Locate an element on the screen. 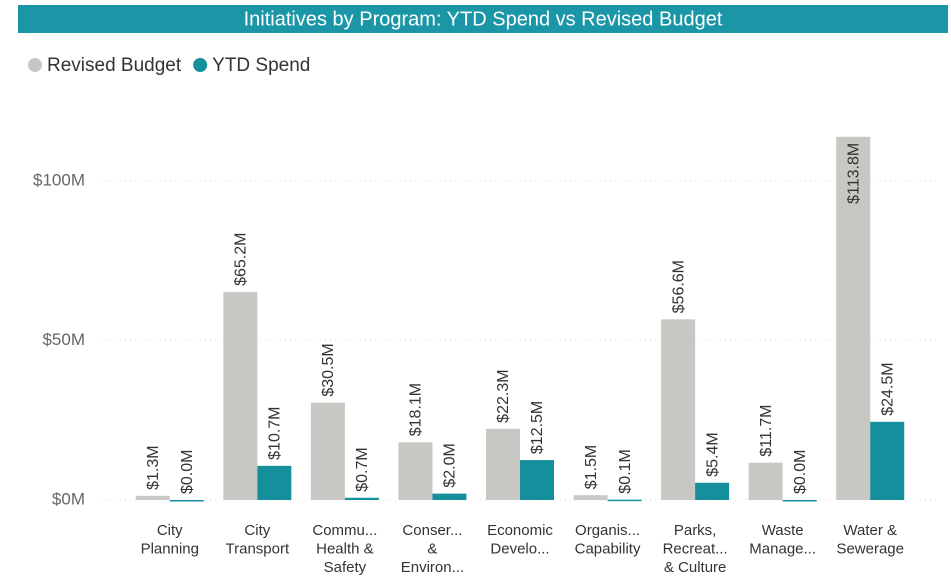  x-tick-label: Safety is located at coordinates (345, 567).